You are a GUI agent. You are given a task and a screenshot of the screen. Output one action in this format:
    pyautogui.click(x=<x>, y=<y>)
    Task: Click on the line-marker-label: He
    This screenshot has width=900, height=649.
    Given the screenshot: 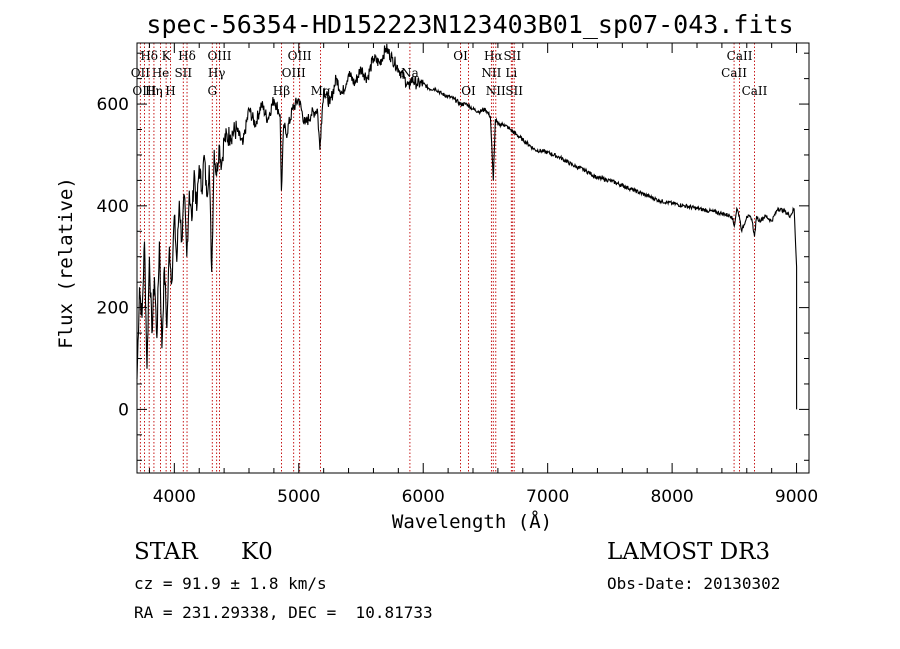 What is the action you would take?
    pyautogui.click(x=161, y=73)
    